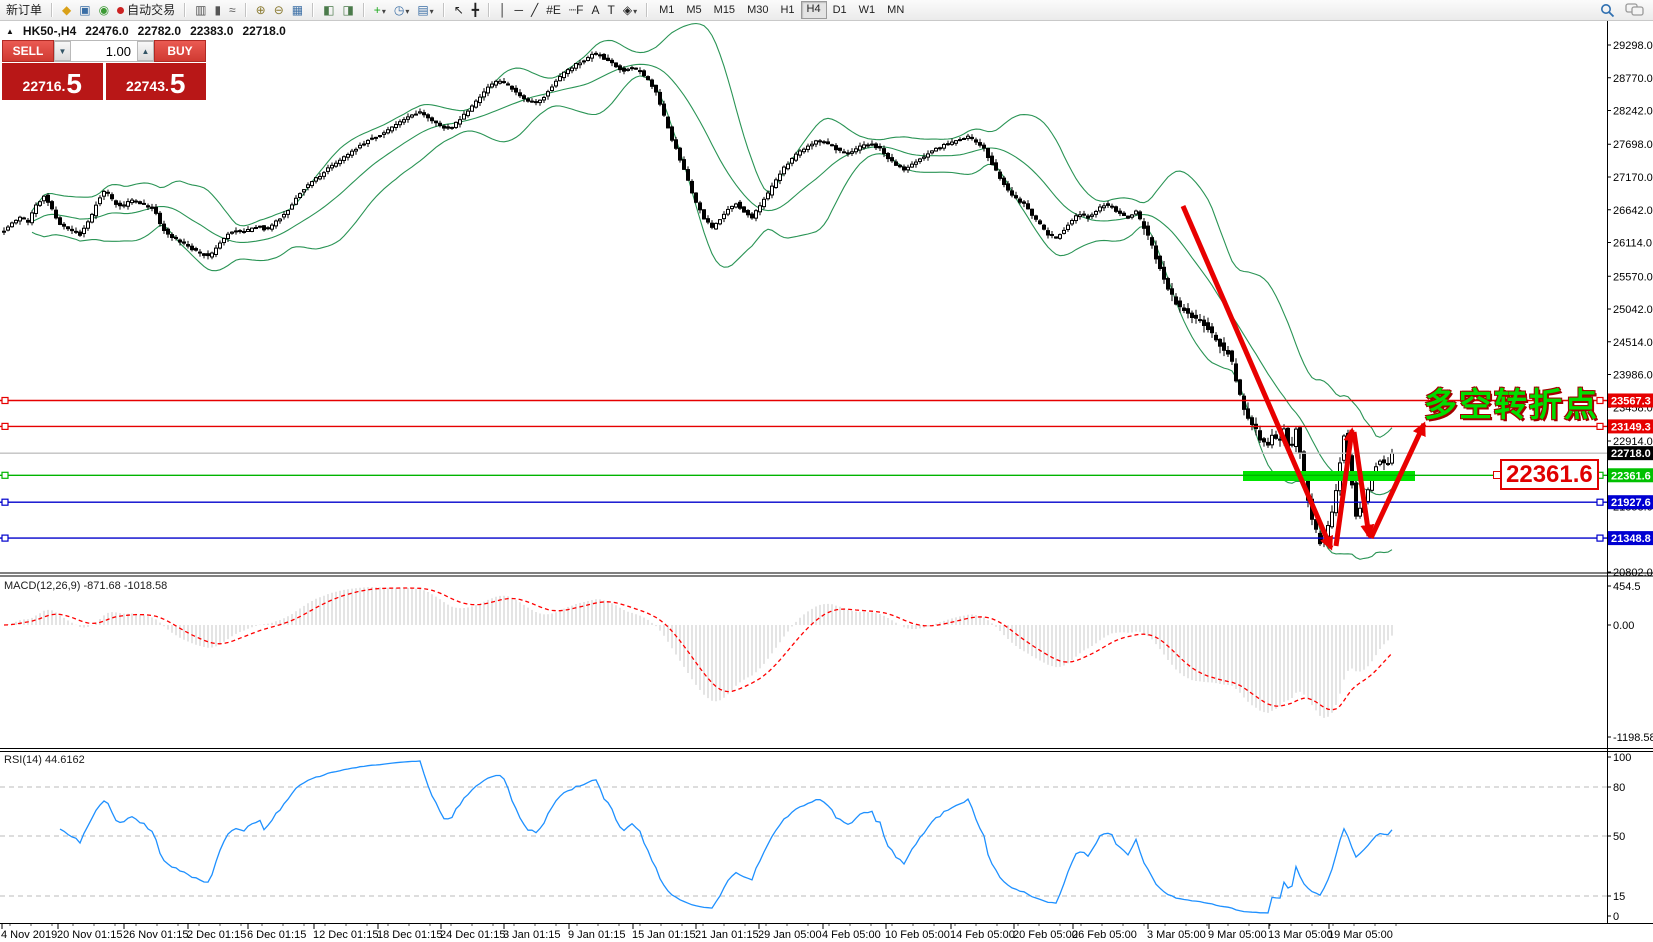 The image size is (1653, 942). I want to click on rsi-line, so click(726, 837).